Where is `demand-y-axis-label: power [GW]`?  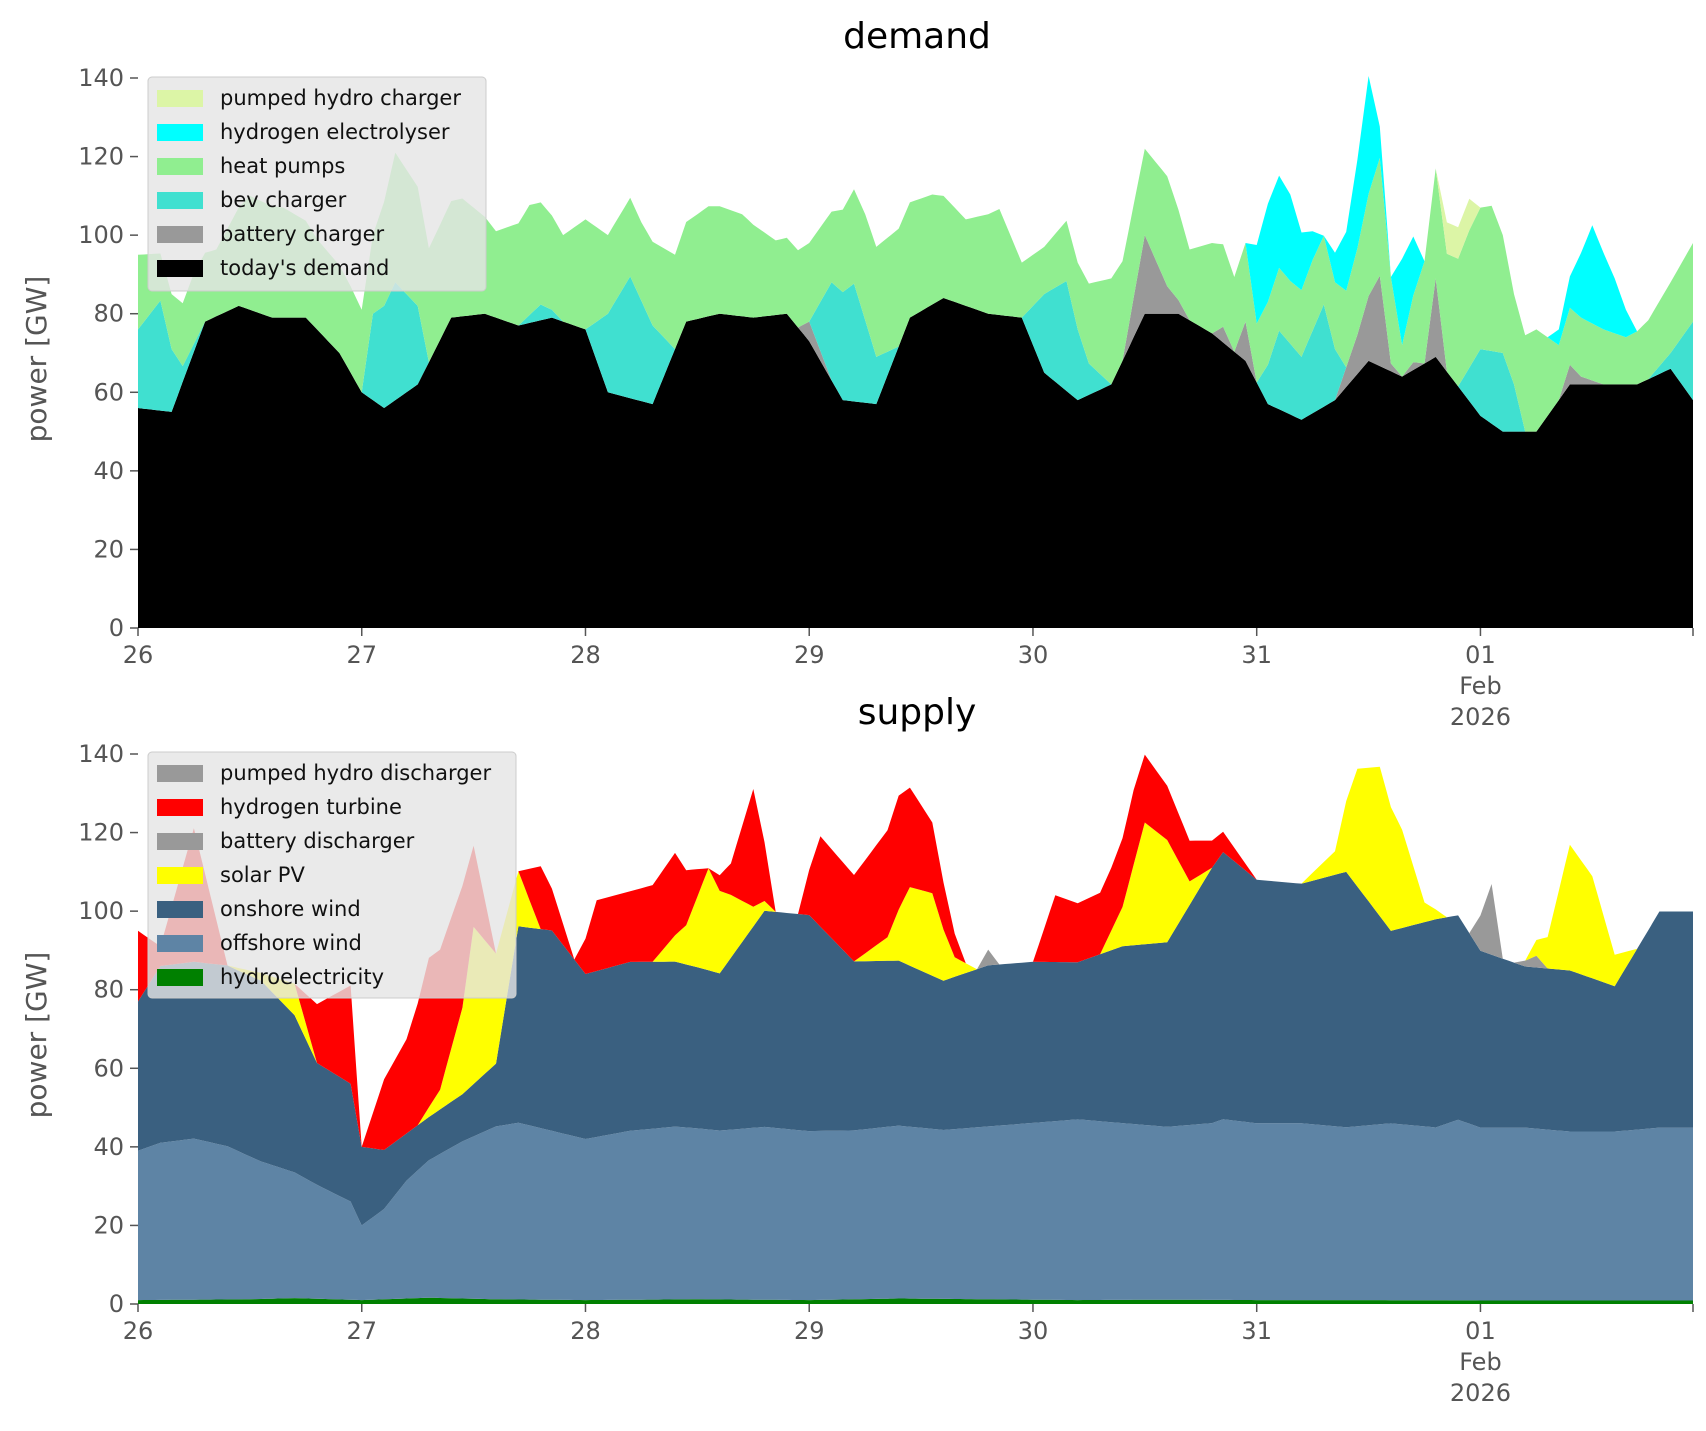
demand-y-axis-label: power [GW] is located at coordinates (36, 359).